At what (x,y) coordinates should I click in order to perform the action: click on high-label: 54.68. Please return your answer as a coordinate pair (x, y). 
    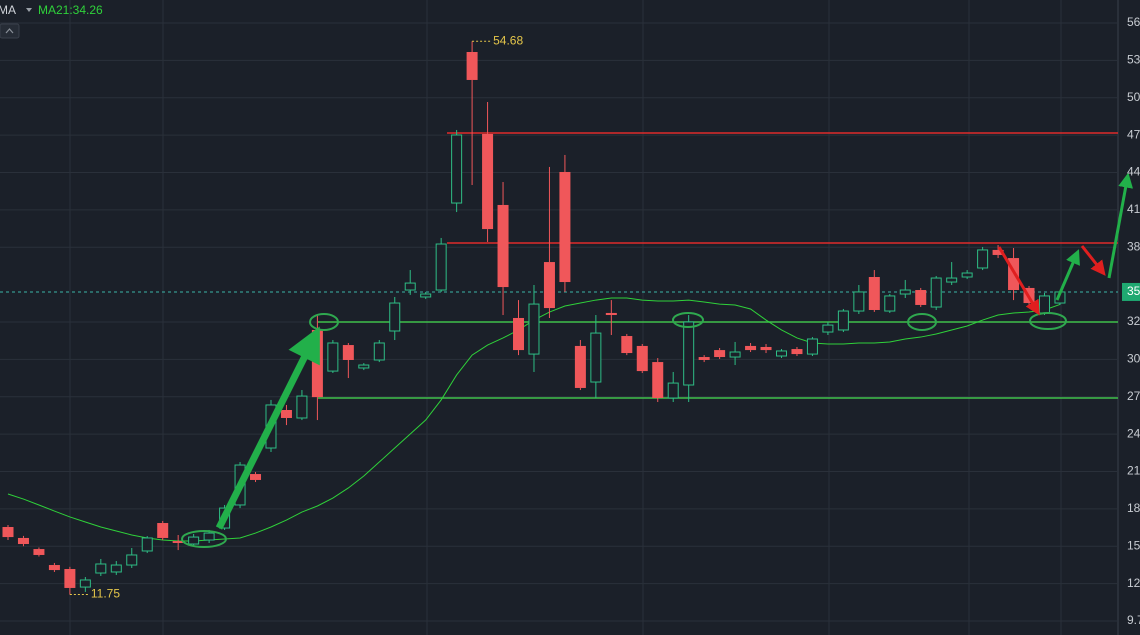
    Looking at the image, I should click on (508, 40).